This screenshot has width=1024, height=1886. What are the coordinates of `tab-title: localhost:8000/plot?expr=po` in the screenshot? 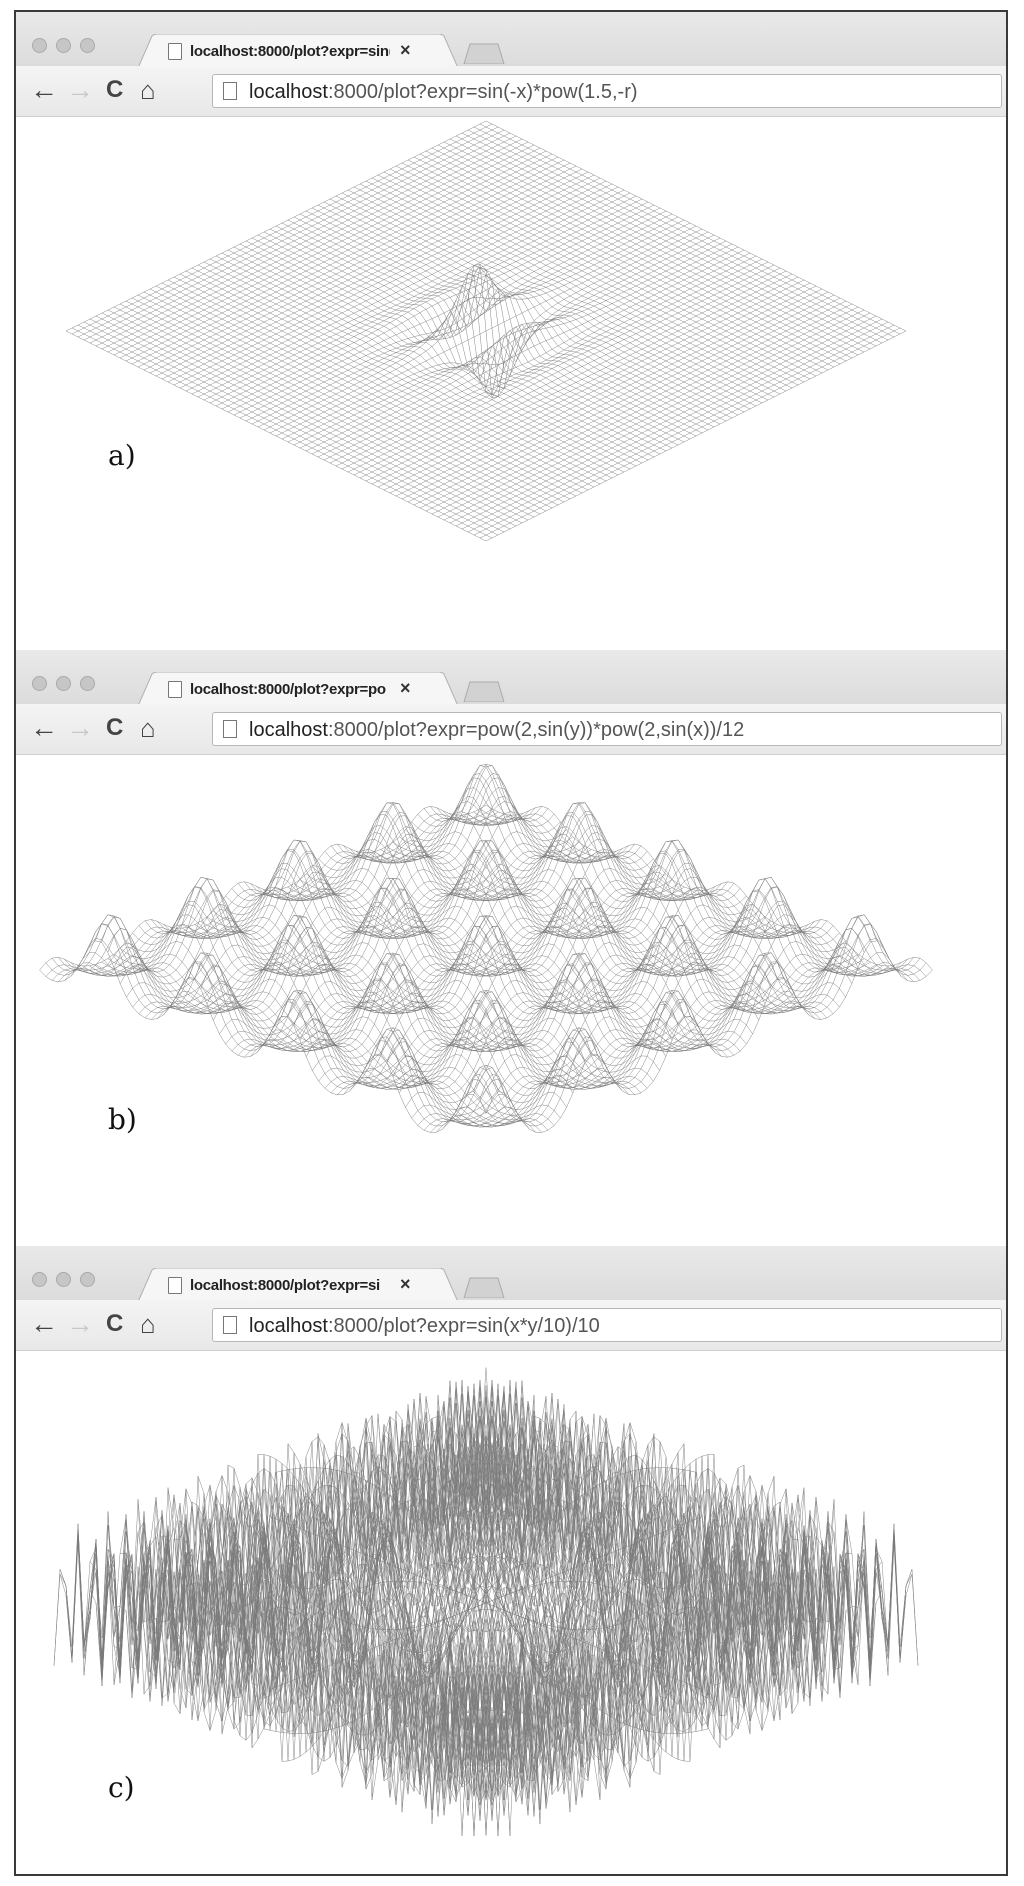 It's located at (288, 689).